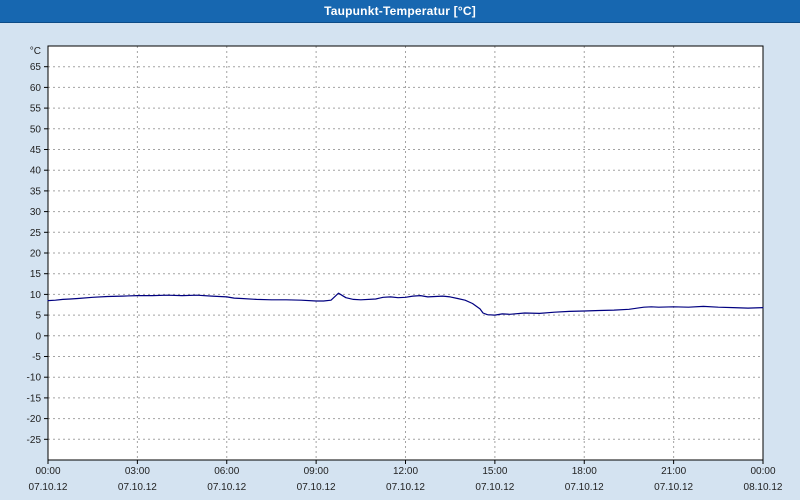  I want to click on svg-text: -15, so click(34, 398).